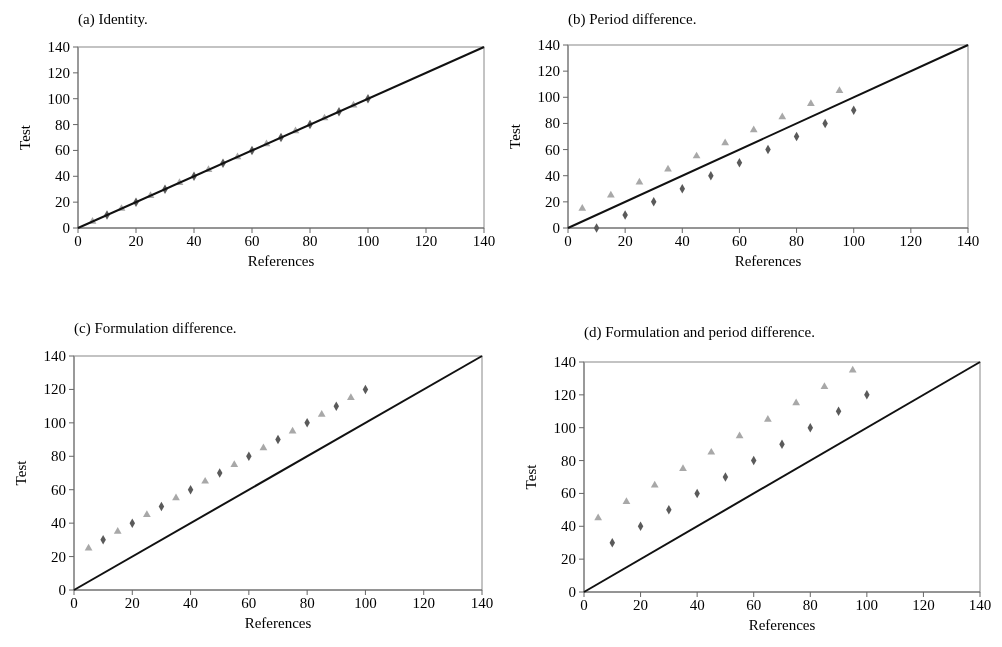 The image size is (1002, 647). What do you see at coordinates (113, 20) in the screenshot?
I see `chart-title: (a) Identity.` at bounding box center [113, 20].